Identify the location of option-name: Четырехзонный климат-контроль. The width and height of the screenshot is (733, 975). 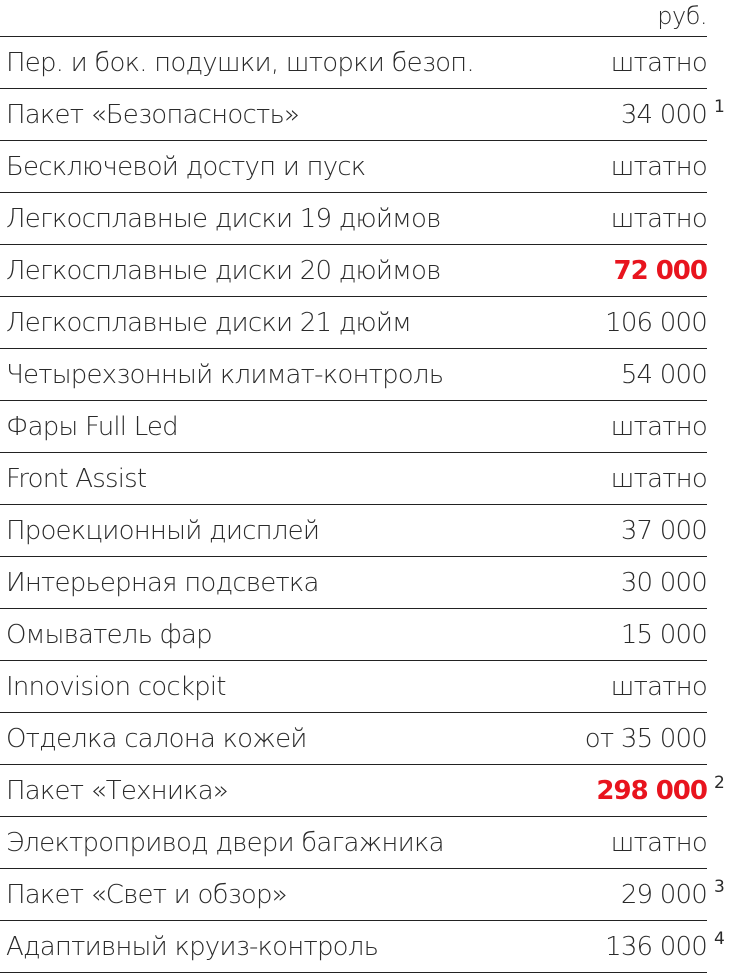
(225, 374).